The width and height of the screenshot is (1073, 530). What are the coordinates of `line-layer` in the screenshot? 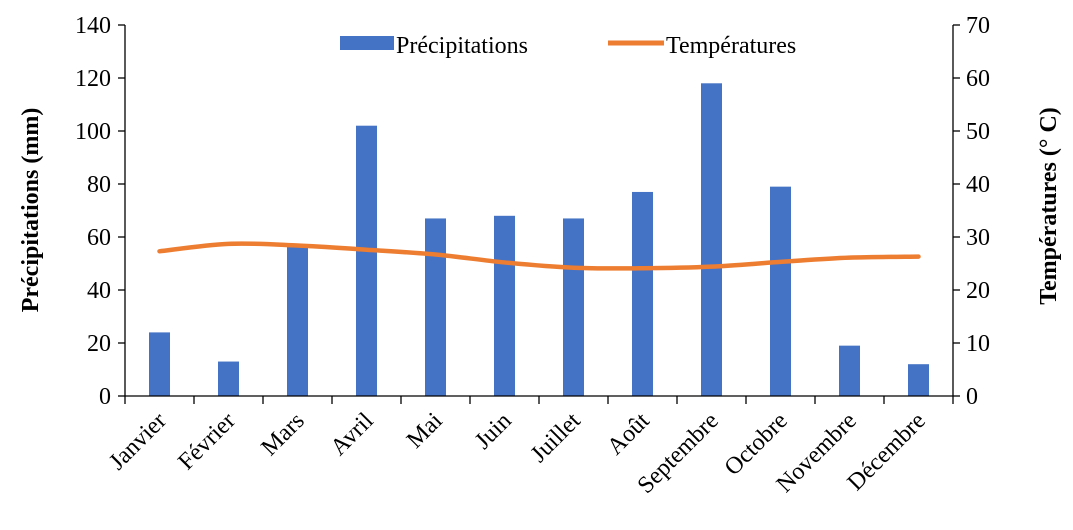 It's located at (539, 256).